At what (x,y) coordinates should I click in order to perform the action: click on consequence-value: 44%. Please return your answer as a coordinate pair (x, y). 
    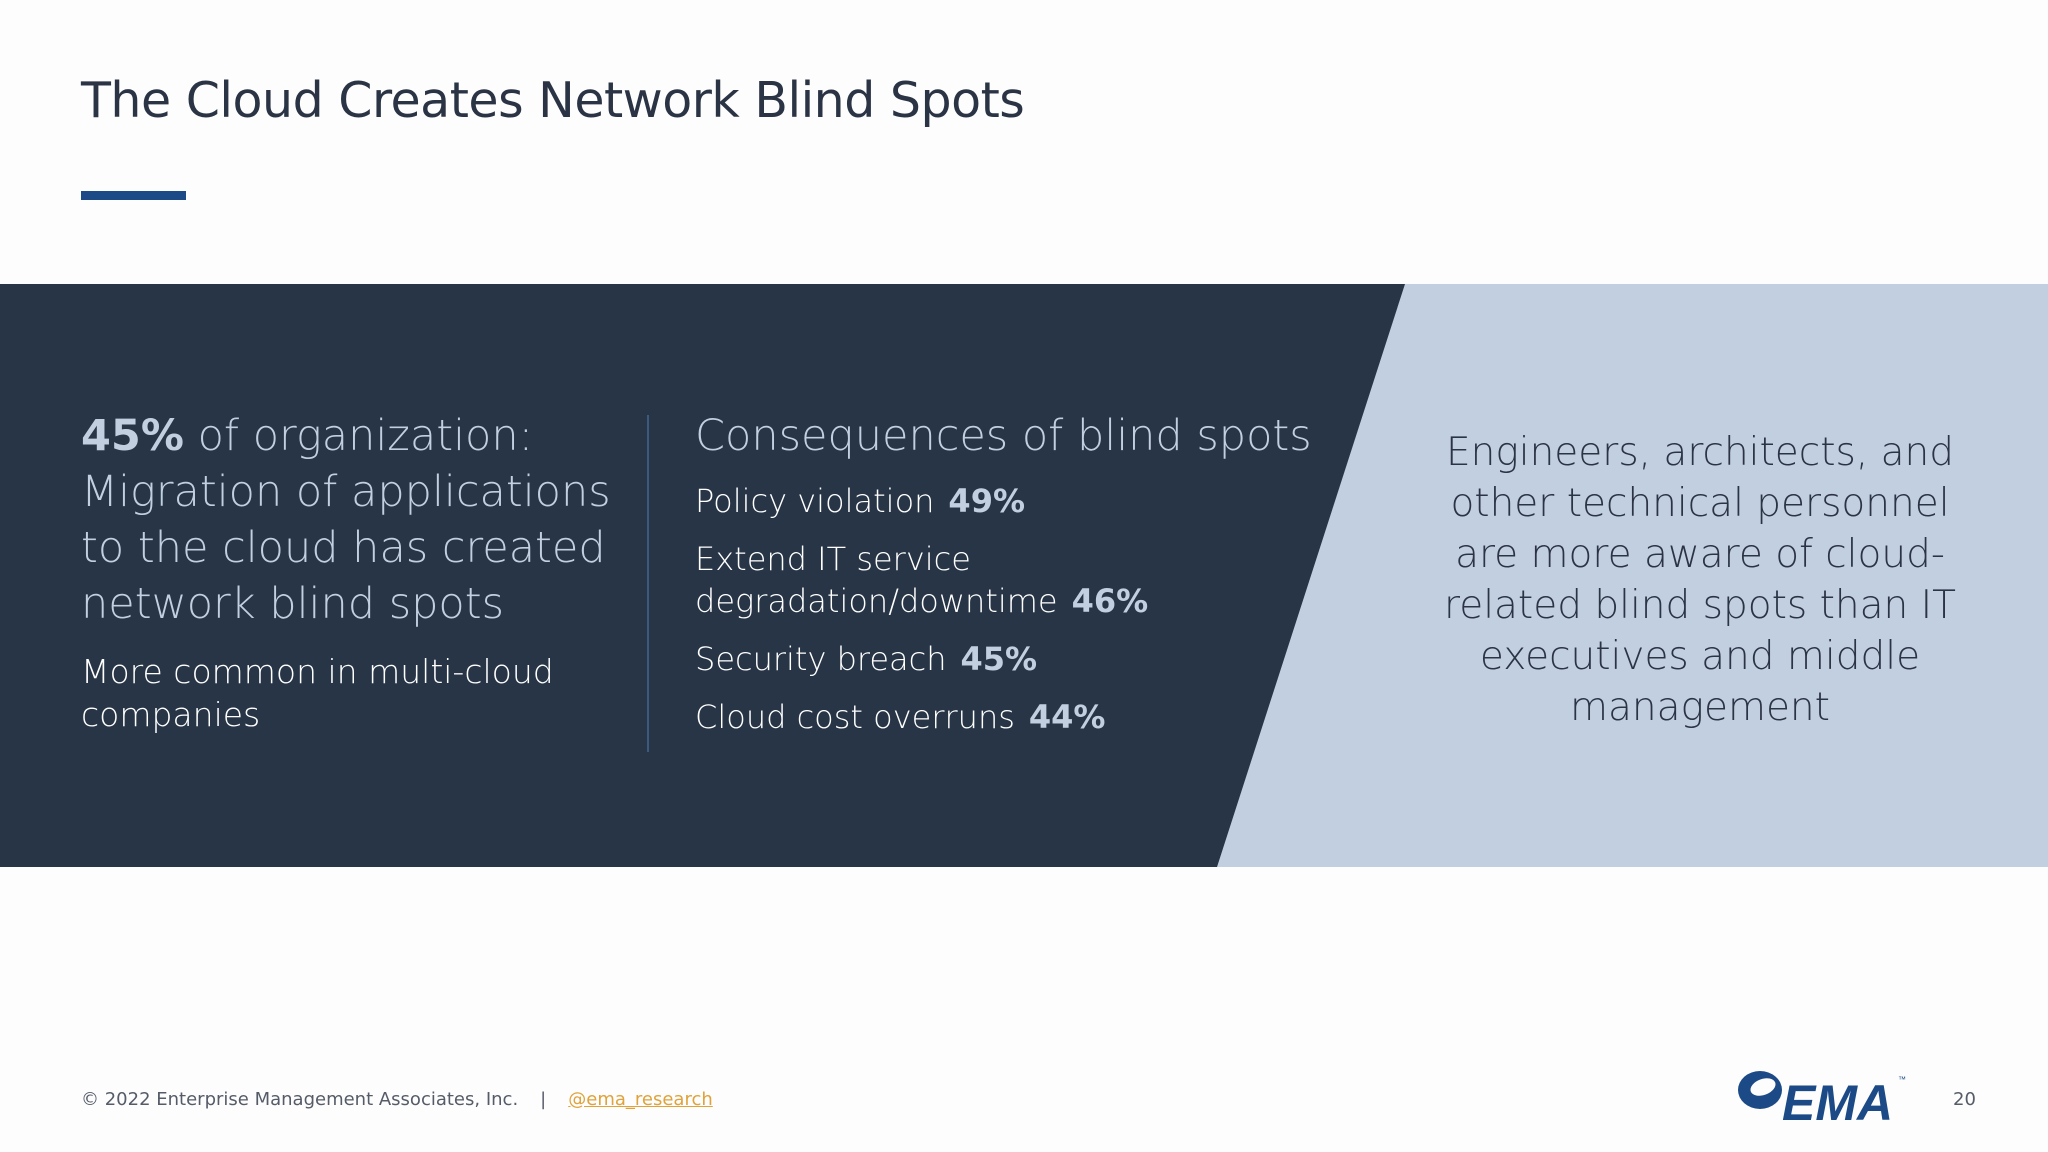
    Looking at the image, I should click on (1067, 717).